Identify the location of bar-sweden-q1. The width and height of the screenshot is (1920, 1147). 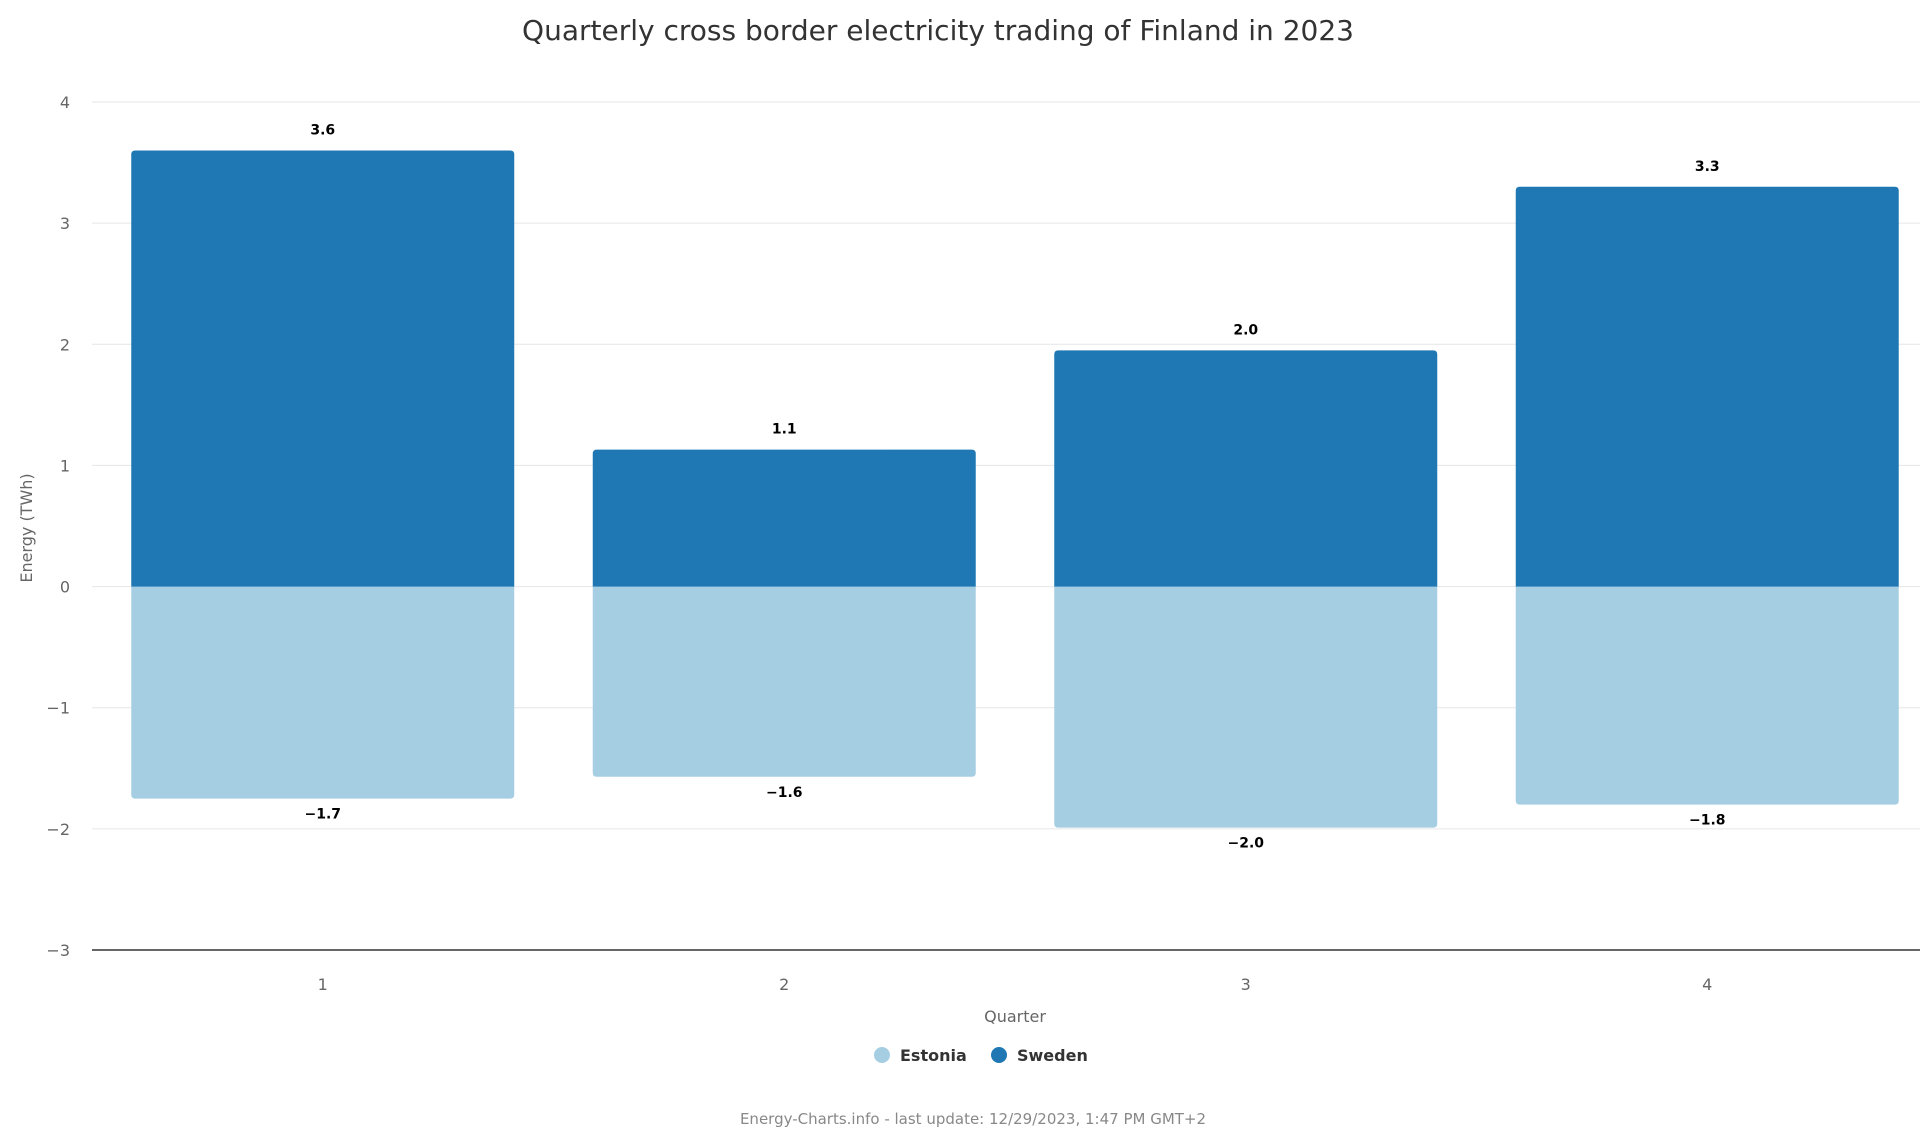
(323, 368).